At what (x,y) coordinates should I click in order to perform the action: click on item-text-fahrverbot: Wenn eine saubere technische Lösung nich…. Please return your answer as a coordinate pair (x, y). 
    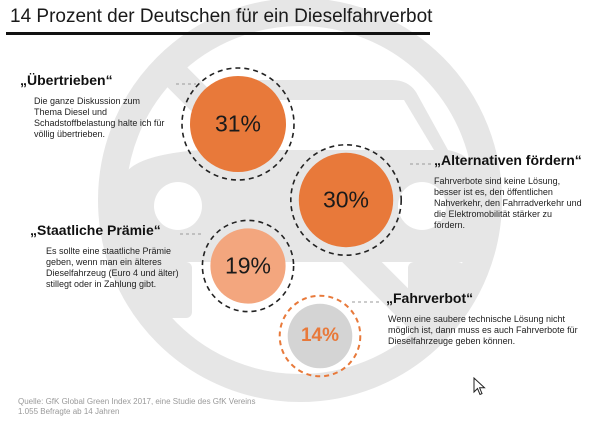
    Looking at the image, I should click on (483, 330).